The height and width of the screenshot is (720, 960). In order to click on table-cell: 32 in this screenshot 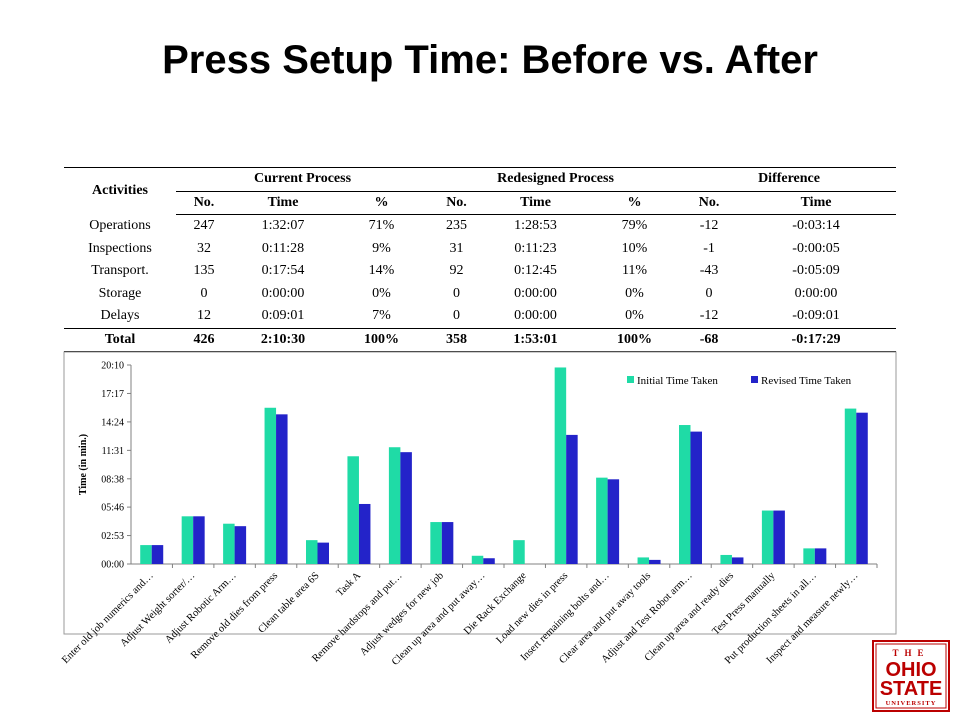, I will do `click(204, 248)`.